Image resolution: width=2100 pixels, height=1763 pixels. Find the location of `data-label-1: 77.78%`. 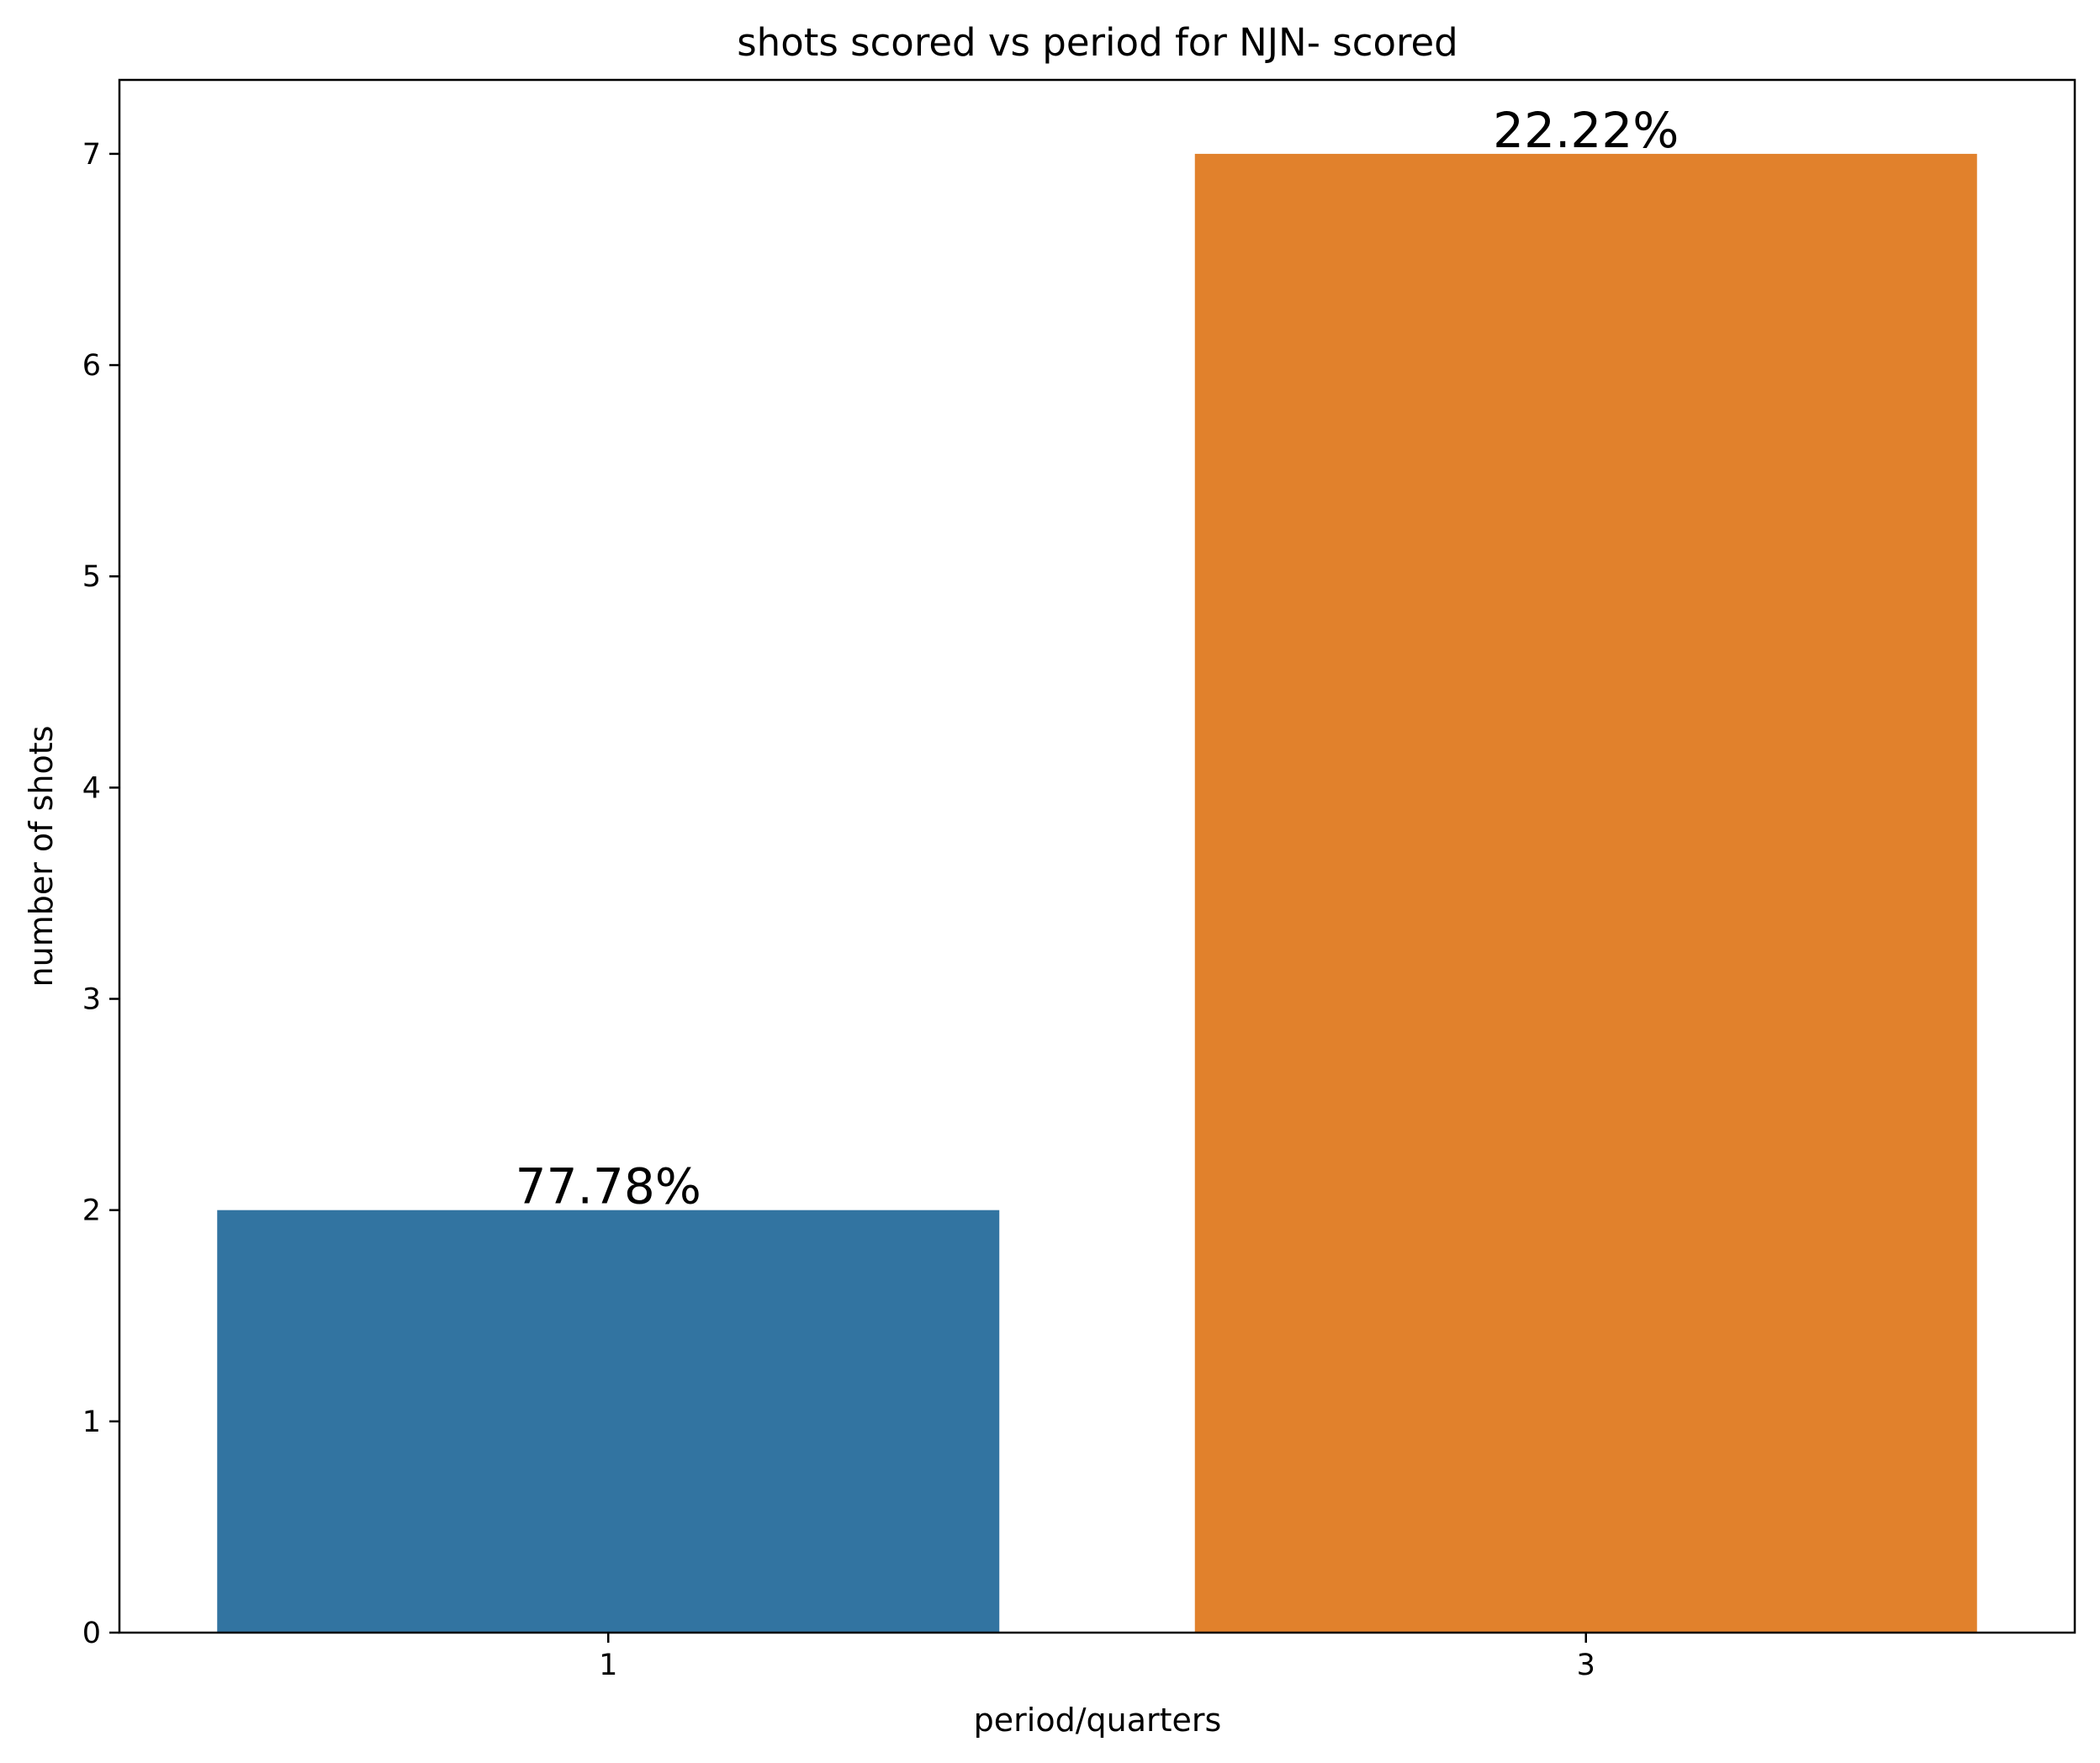

data-label-1: 77.78% is located at coordinates (608, 1186).